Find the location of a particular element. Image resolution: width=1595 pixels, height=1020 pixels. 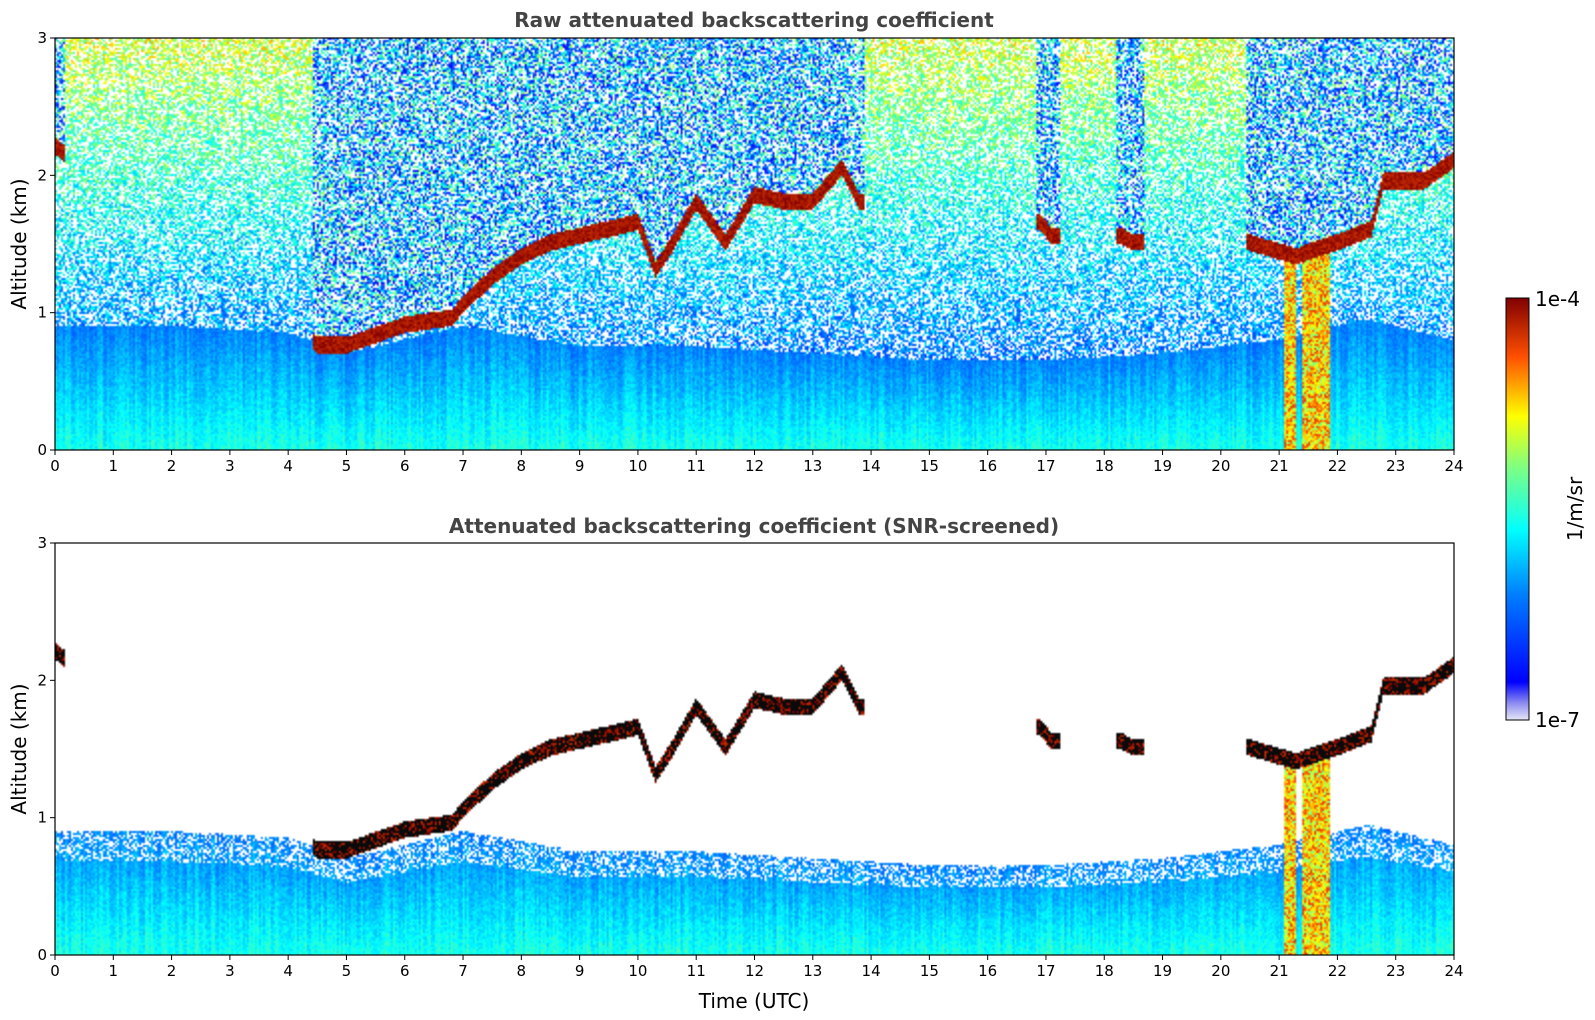

colorbar-gradient is located at coordinates (1517, 509).